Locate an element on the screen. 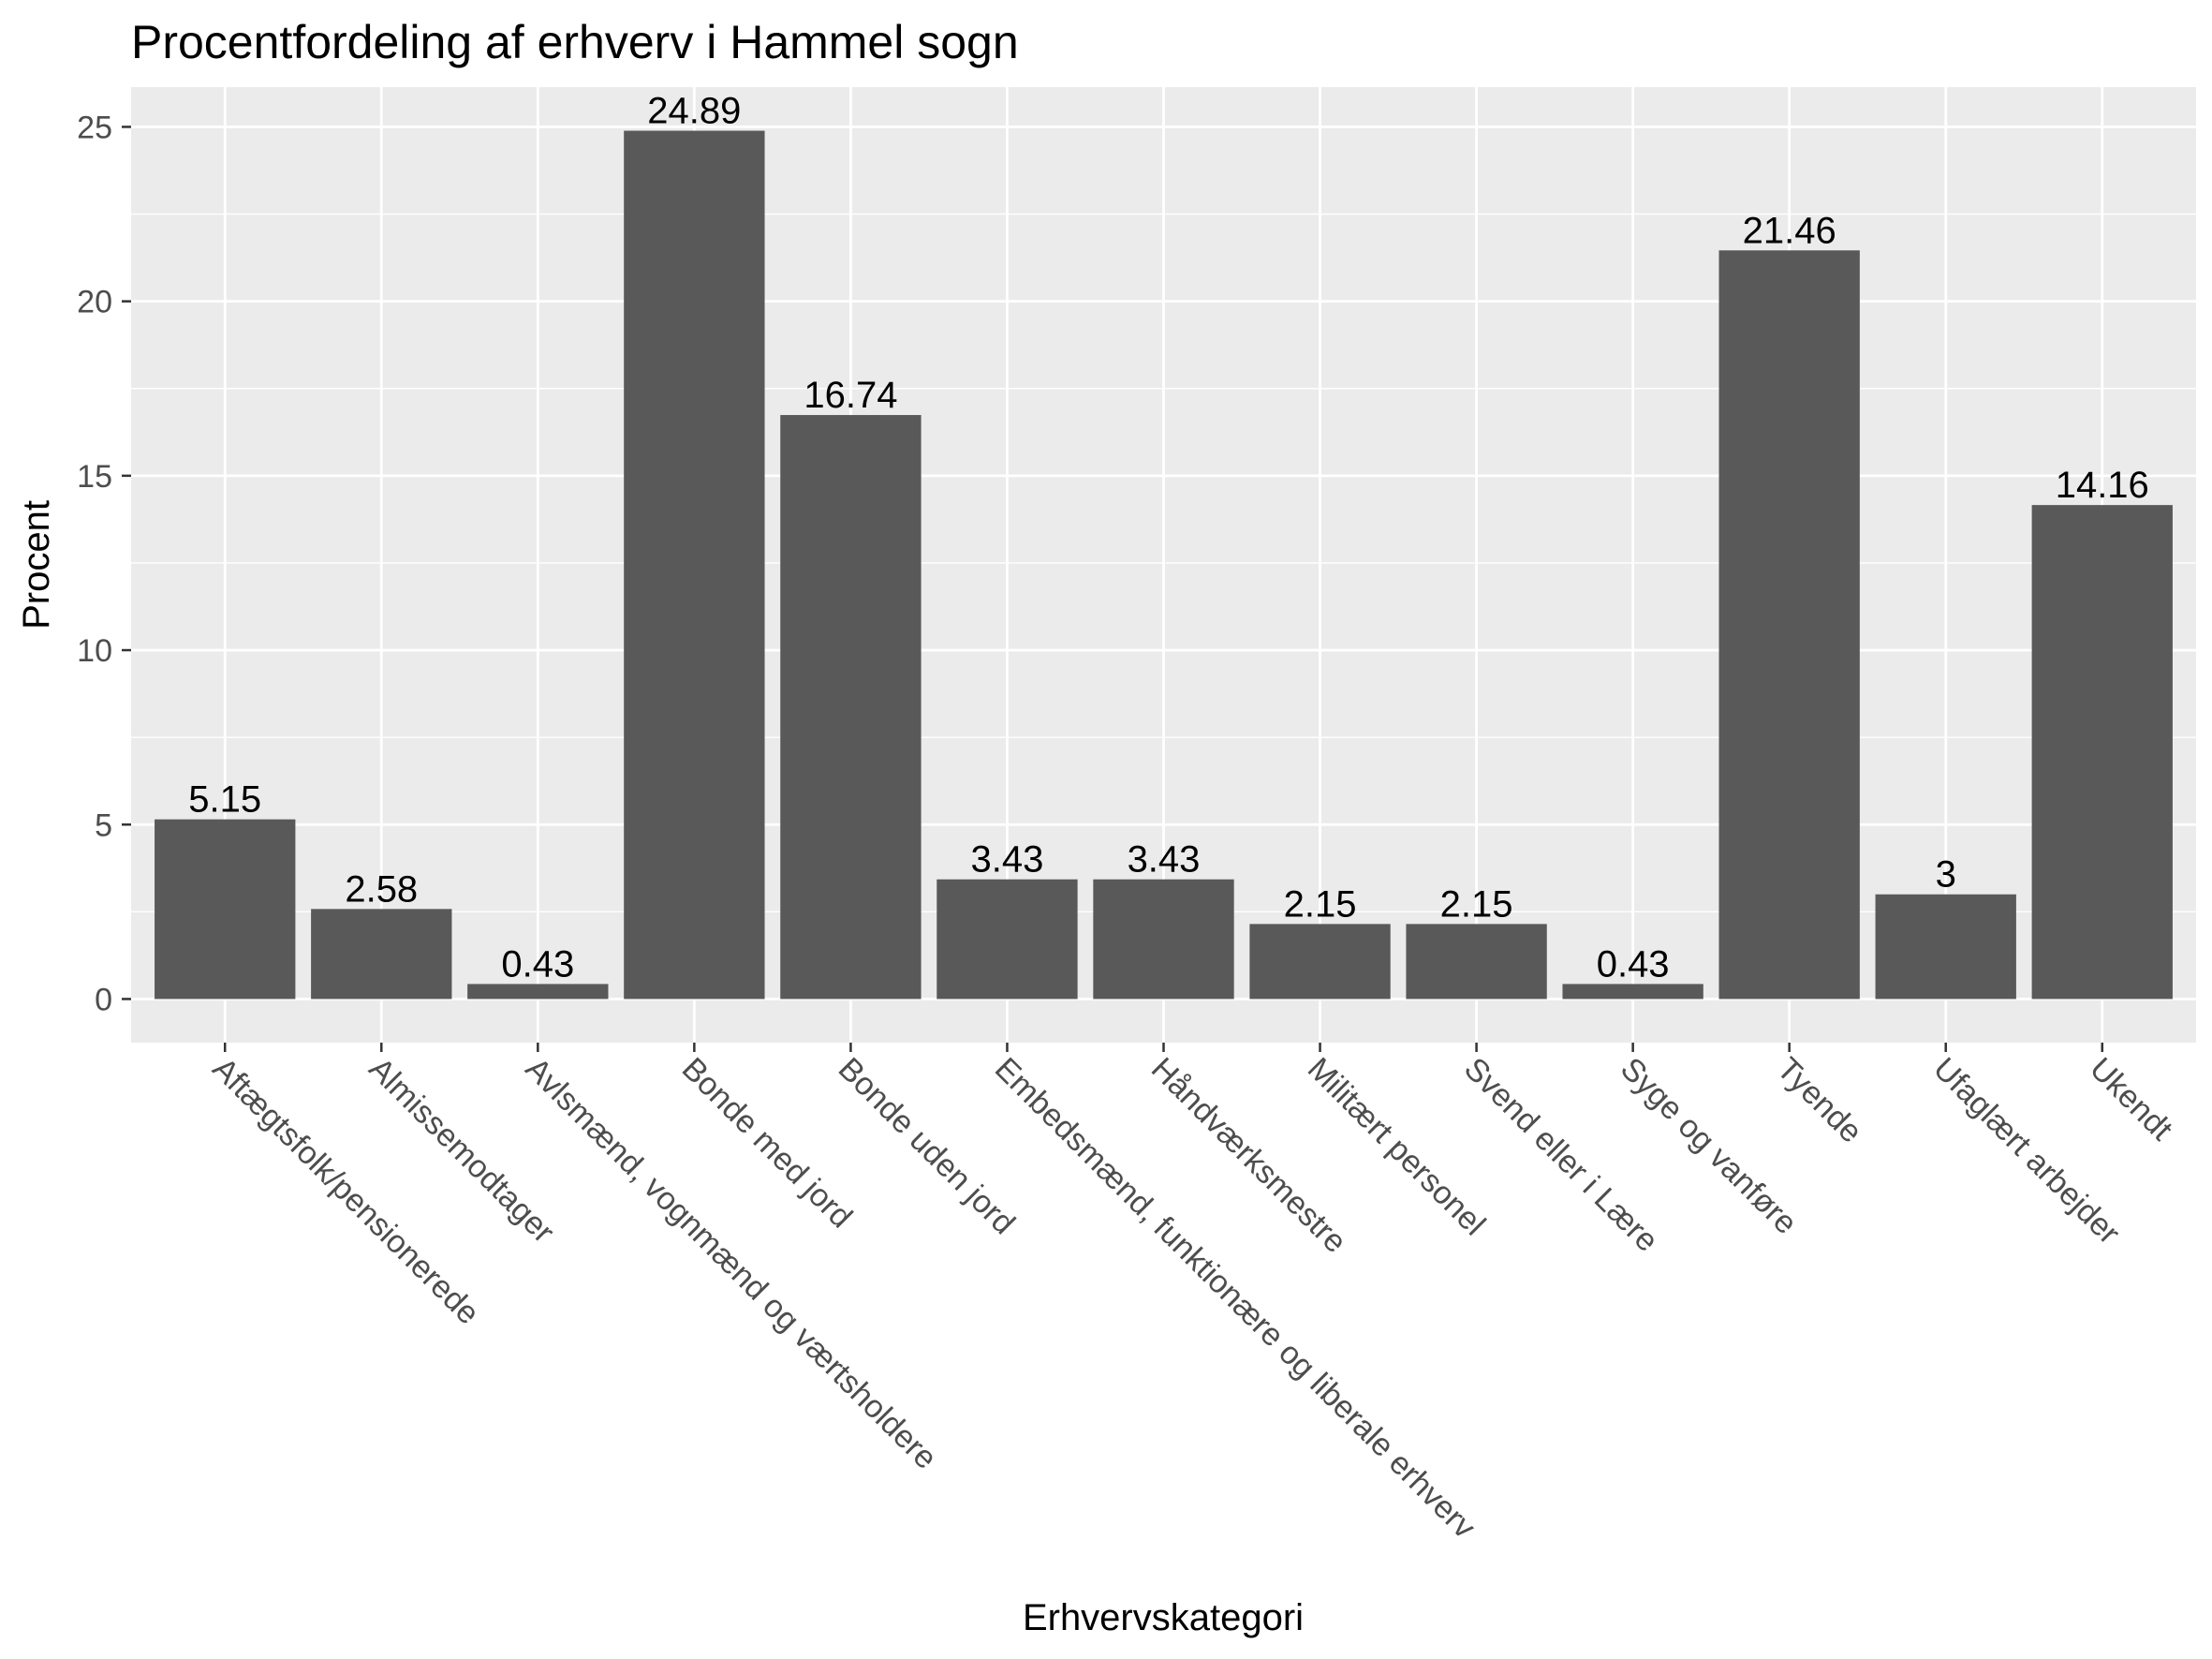 This screenshot has height=1659, width=2212. y-axis: 0 5 10 15 20 25 is located at coordinates (104, 563).